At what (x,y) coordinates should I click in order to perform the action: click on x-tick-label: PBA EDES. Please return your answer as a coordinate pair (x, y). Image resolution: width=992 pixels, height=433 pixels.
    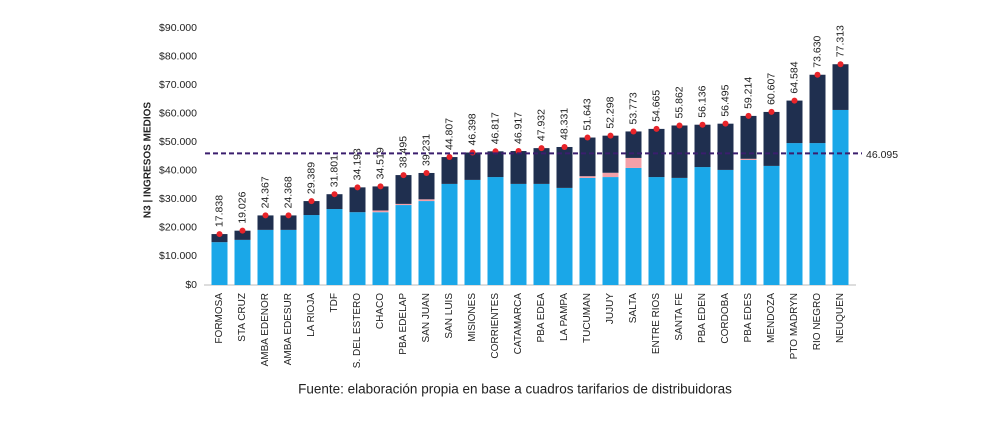
    Looking at the image, I should click on (748, 318).